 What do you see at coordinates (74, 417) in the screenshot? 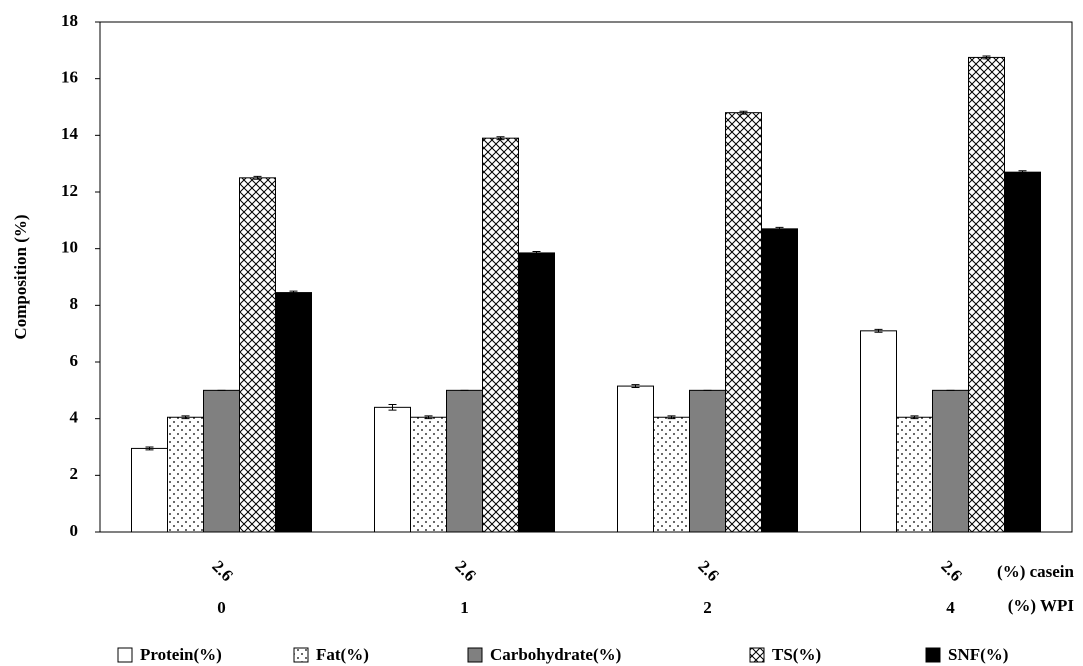
I see `y-tick-label: 4` at bounding box center [74, 417].